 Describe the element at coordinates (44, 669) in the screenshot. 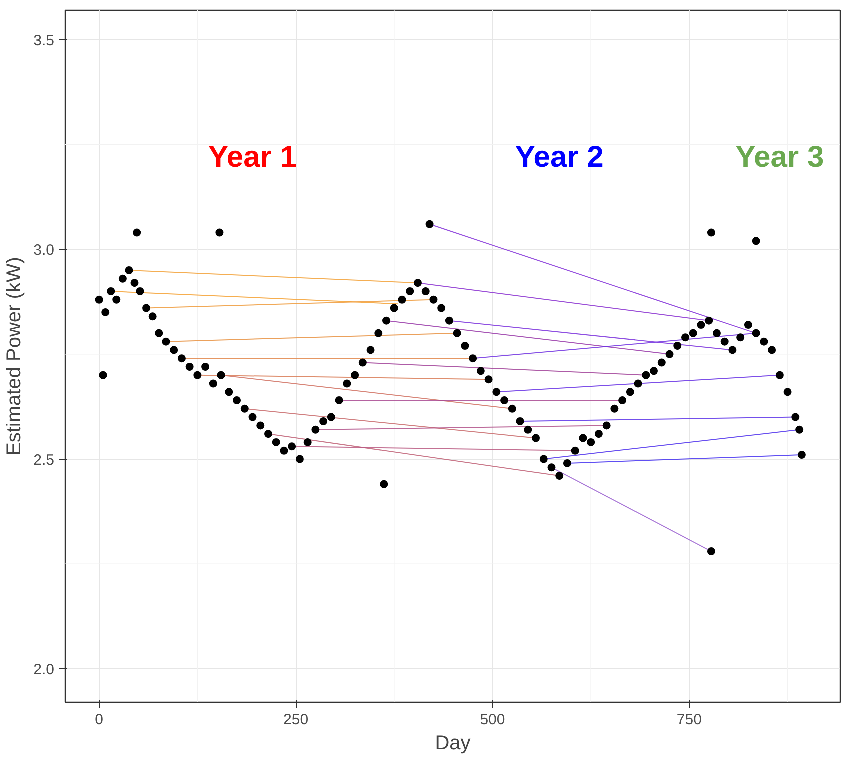

I see `y-tick-label: 2.0` at that location.